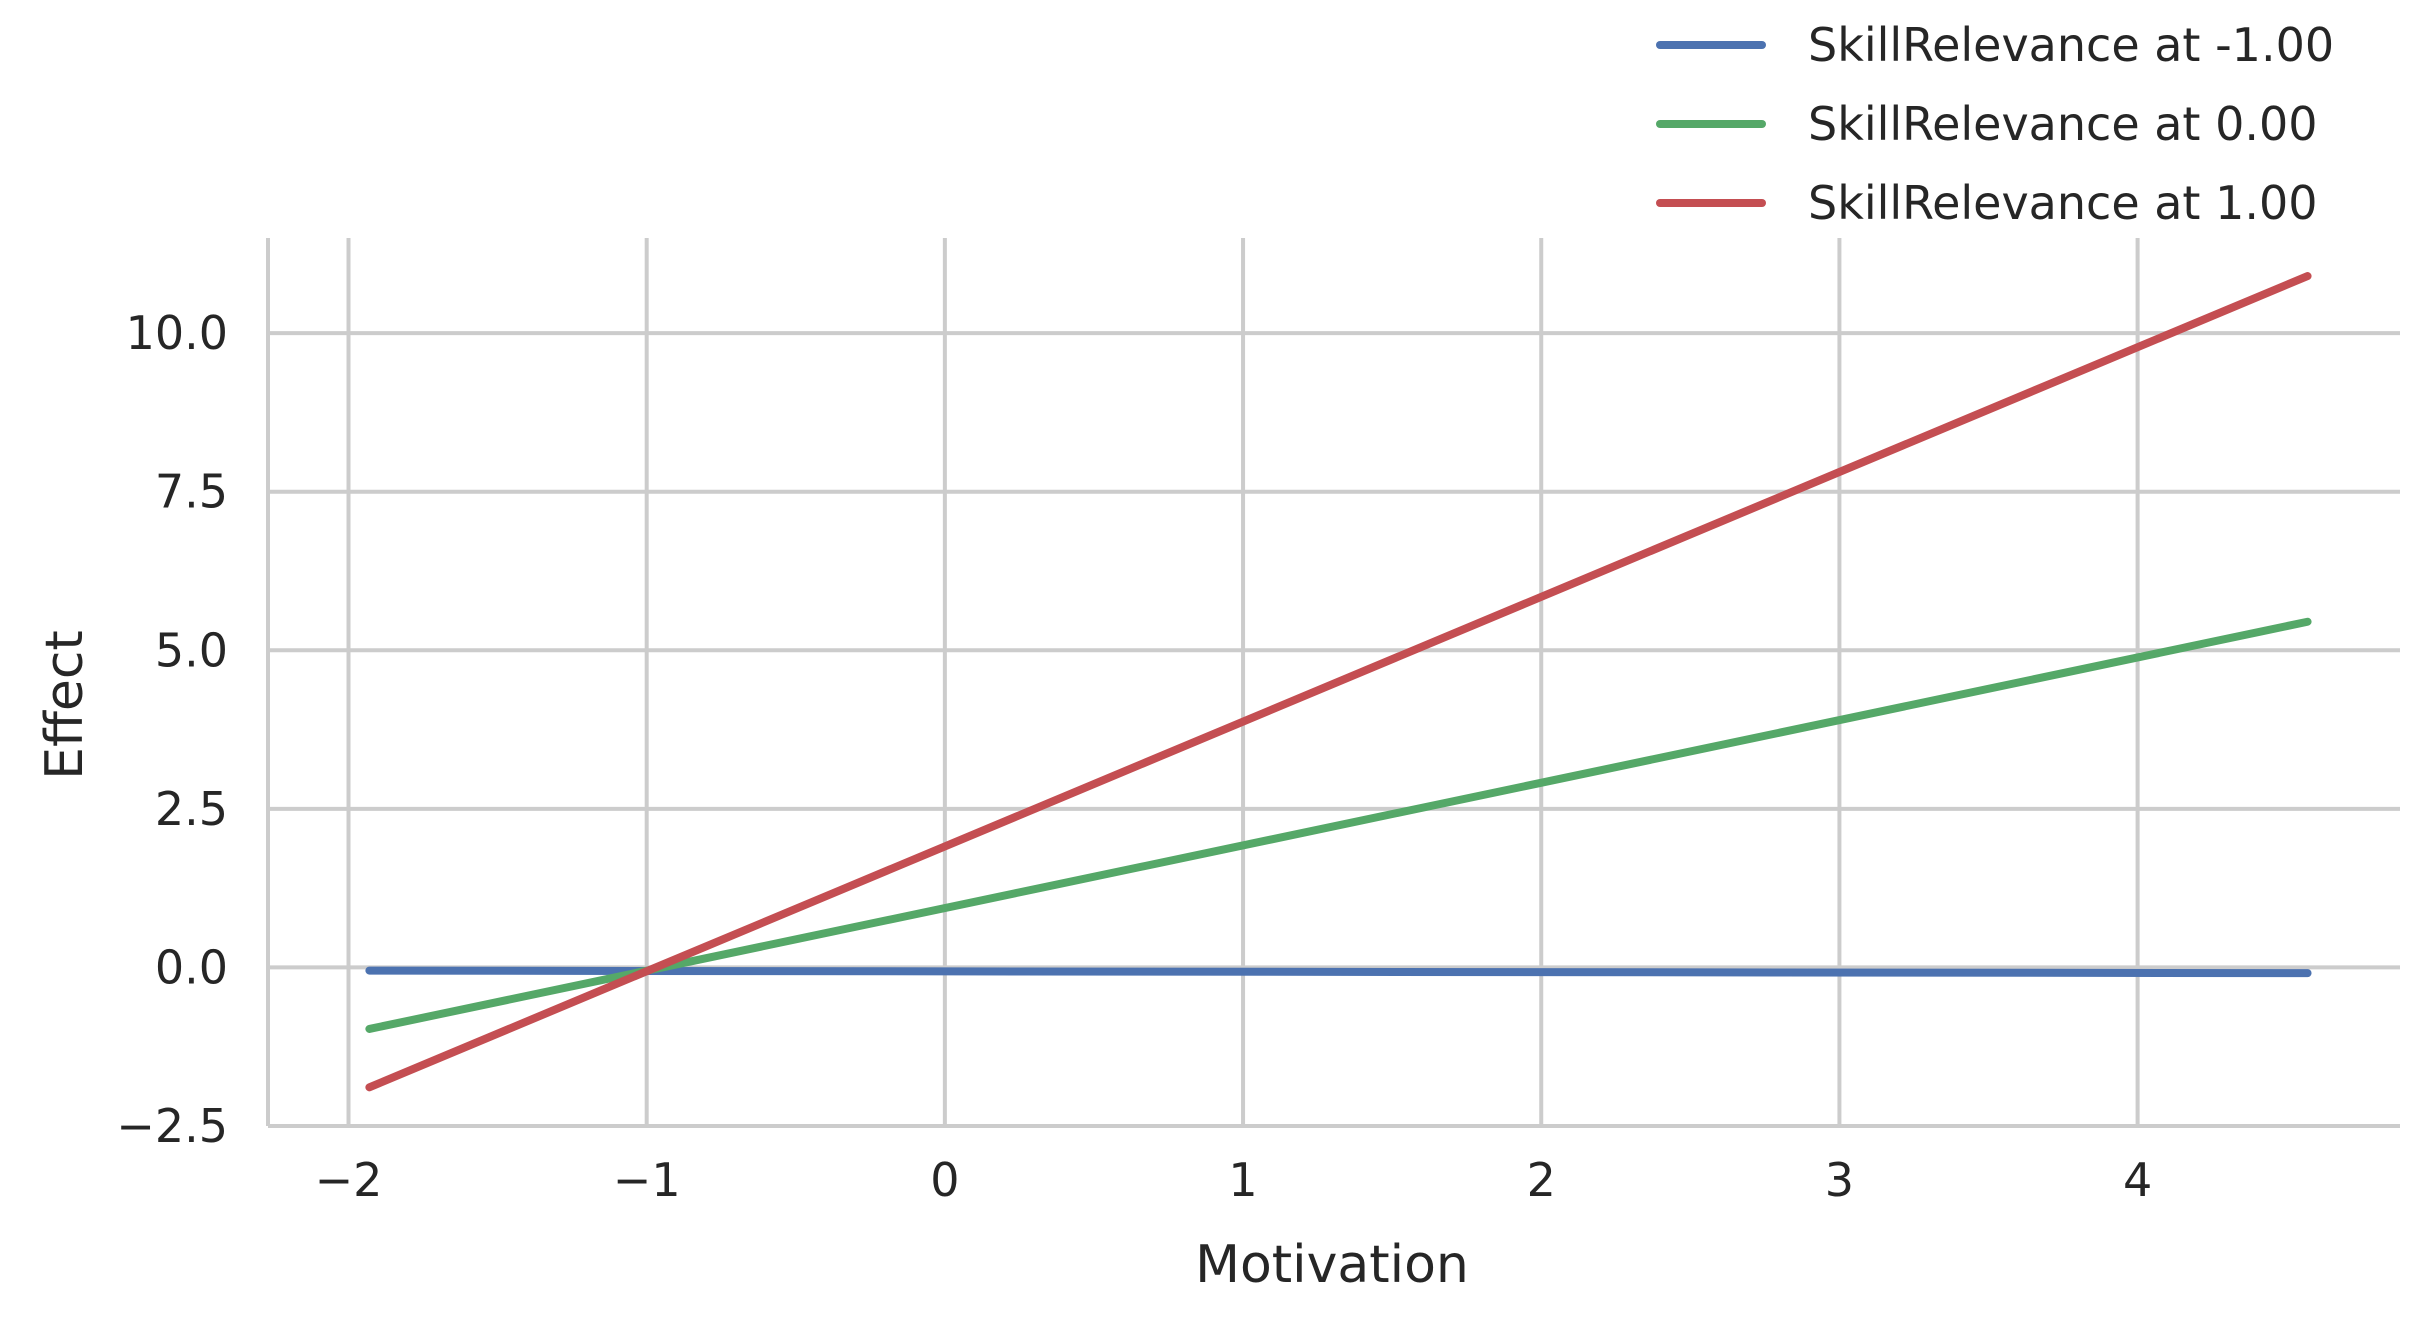 This screenshot has width=2435, height=1328. I want to click on y-tick-label: 5.0, so click(191, 650).